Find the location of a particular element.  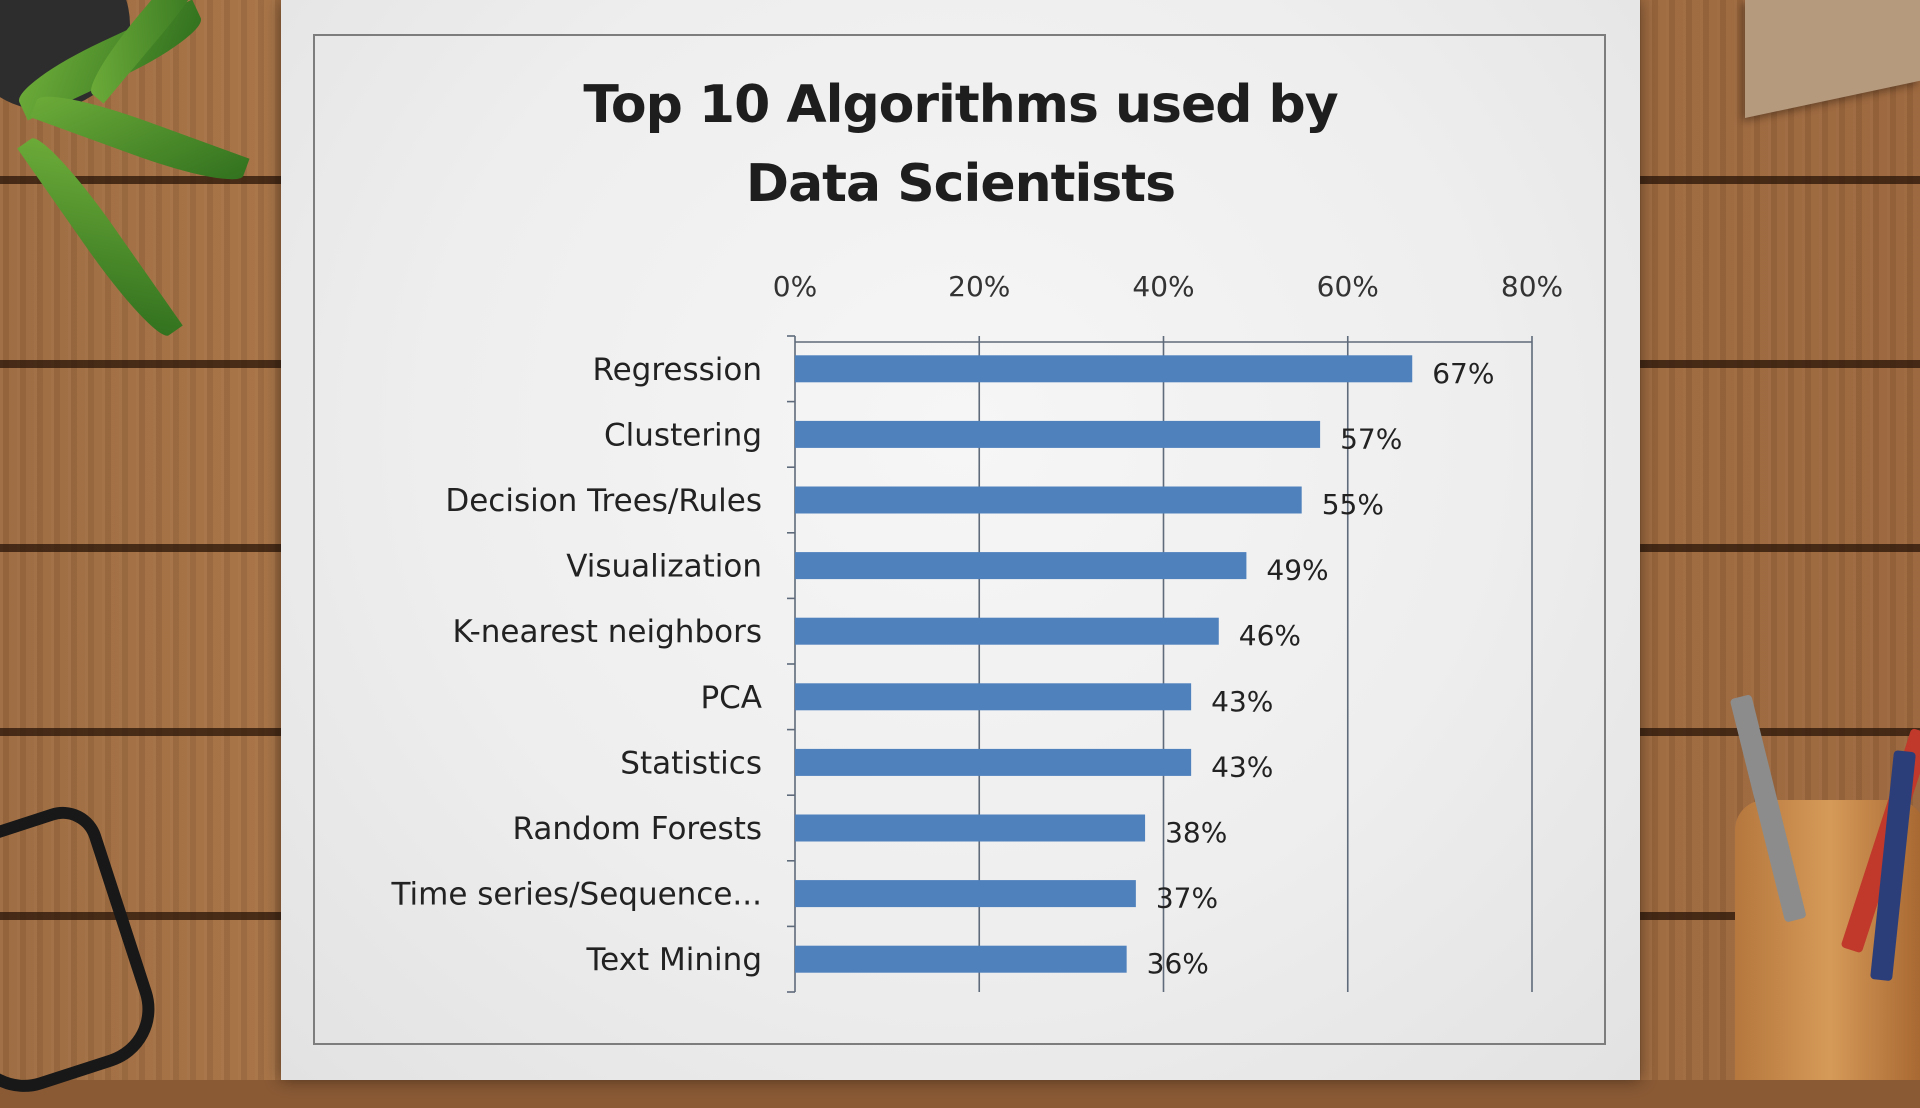

category-label: Visualization is located at coordinates (664, 567).